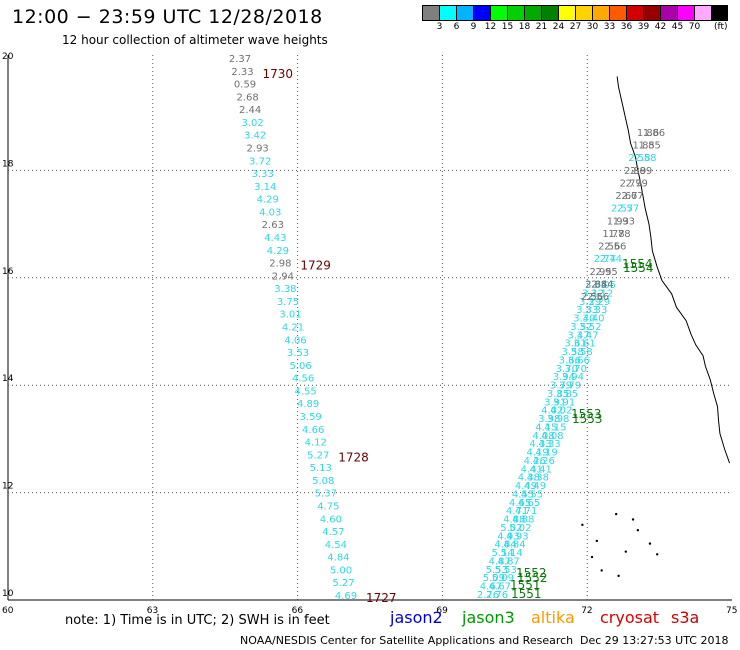  Describe the element at coordinates (609, 27) in the screenshot. I see `legend-tick-label: 33` at that location.